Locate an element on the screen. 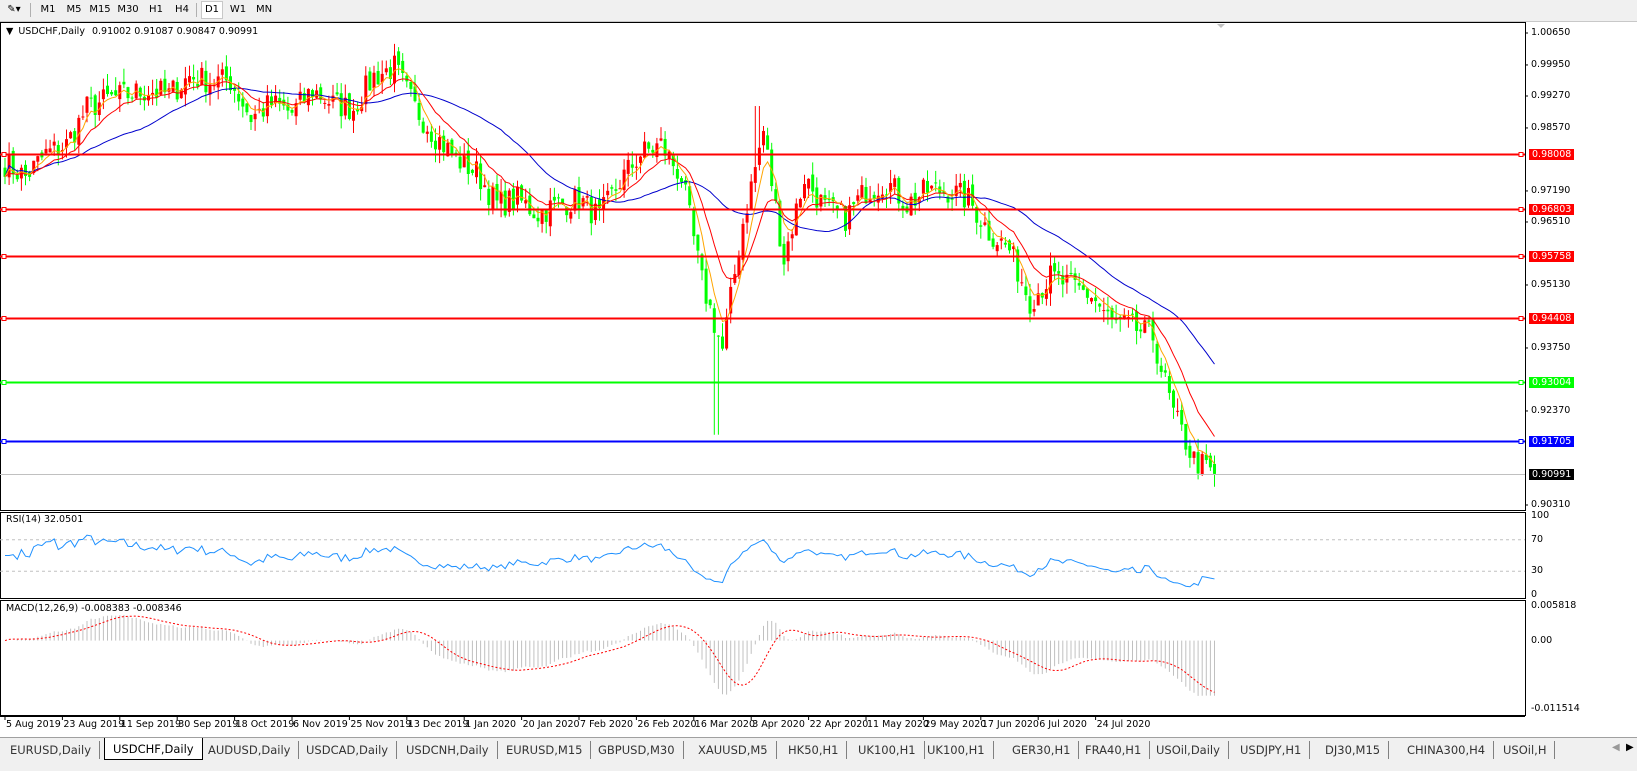 This screenshot has width=1637, height=771. chart-tab: USOil,Daily is located at coordinates (1188, 750).